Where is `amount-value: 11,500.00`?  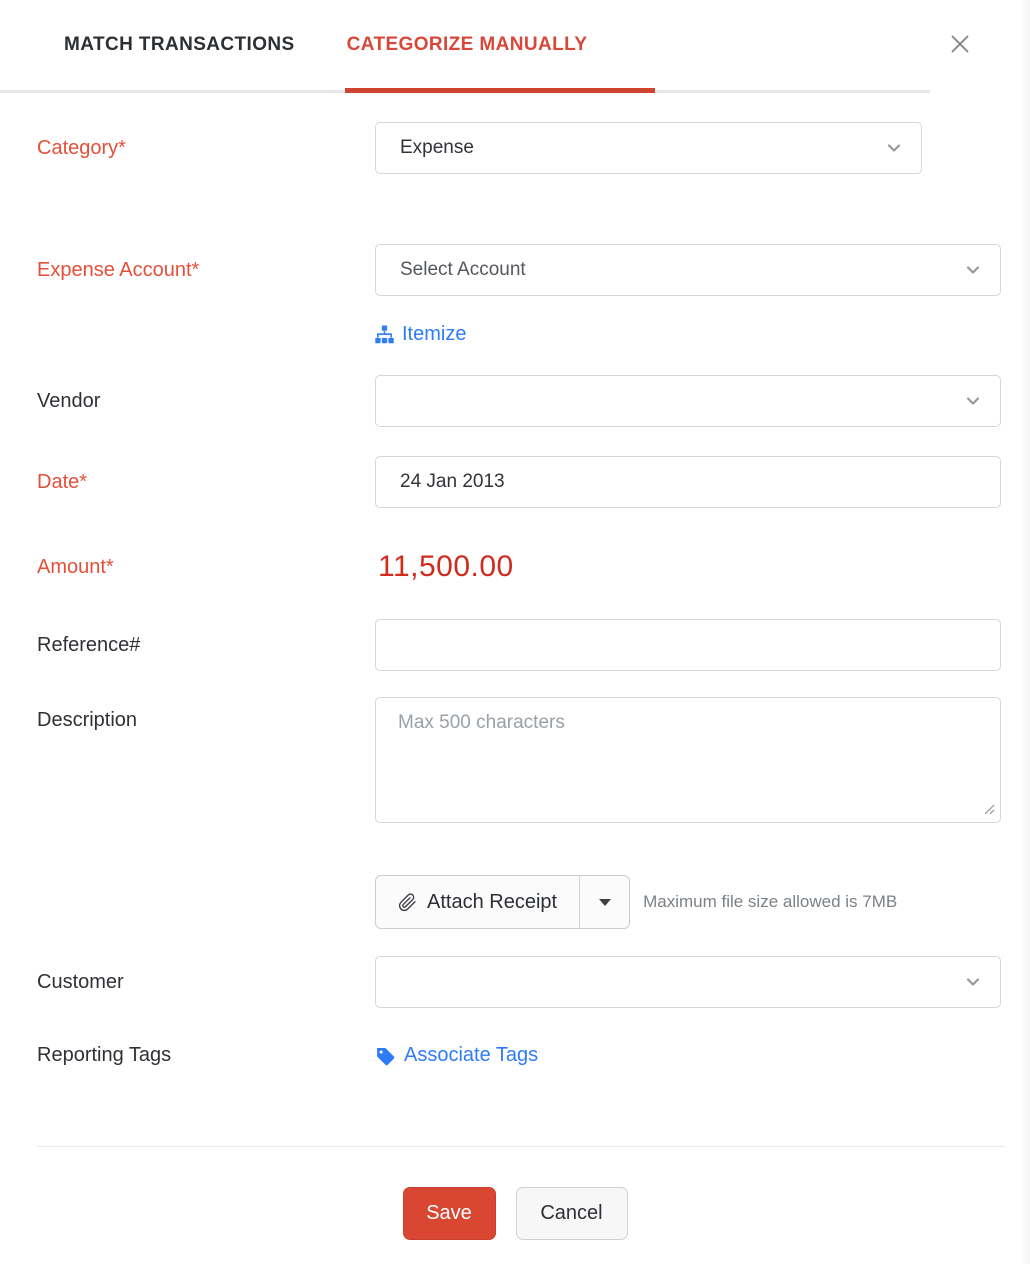 amount-value: 11,500.00 is located at coordinates (446, 566).